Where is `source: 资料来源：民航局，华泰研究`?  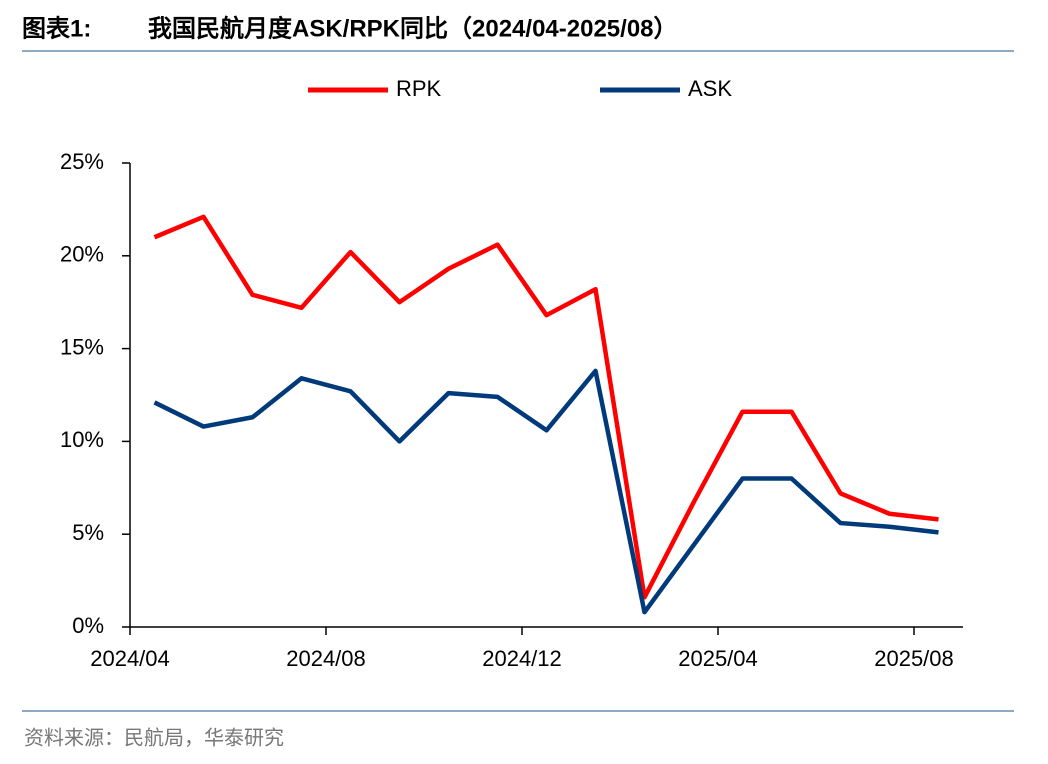 source: 资料来源：民航局，华泰研究 is located at coordinates (154, 737).